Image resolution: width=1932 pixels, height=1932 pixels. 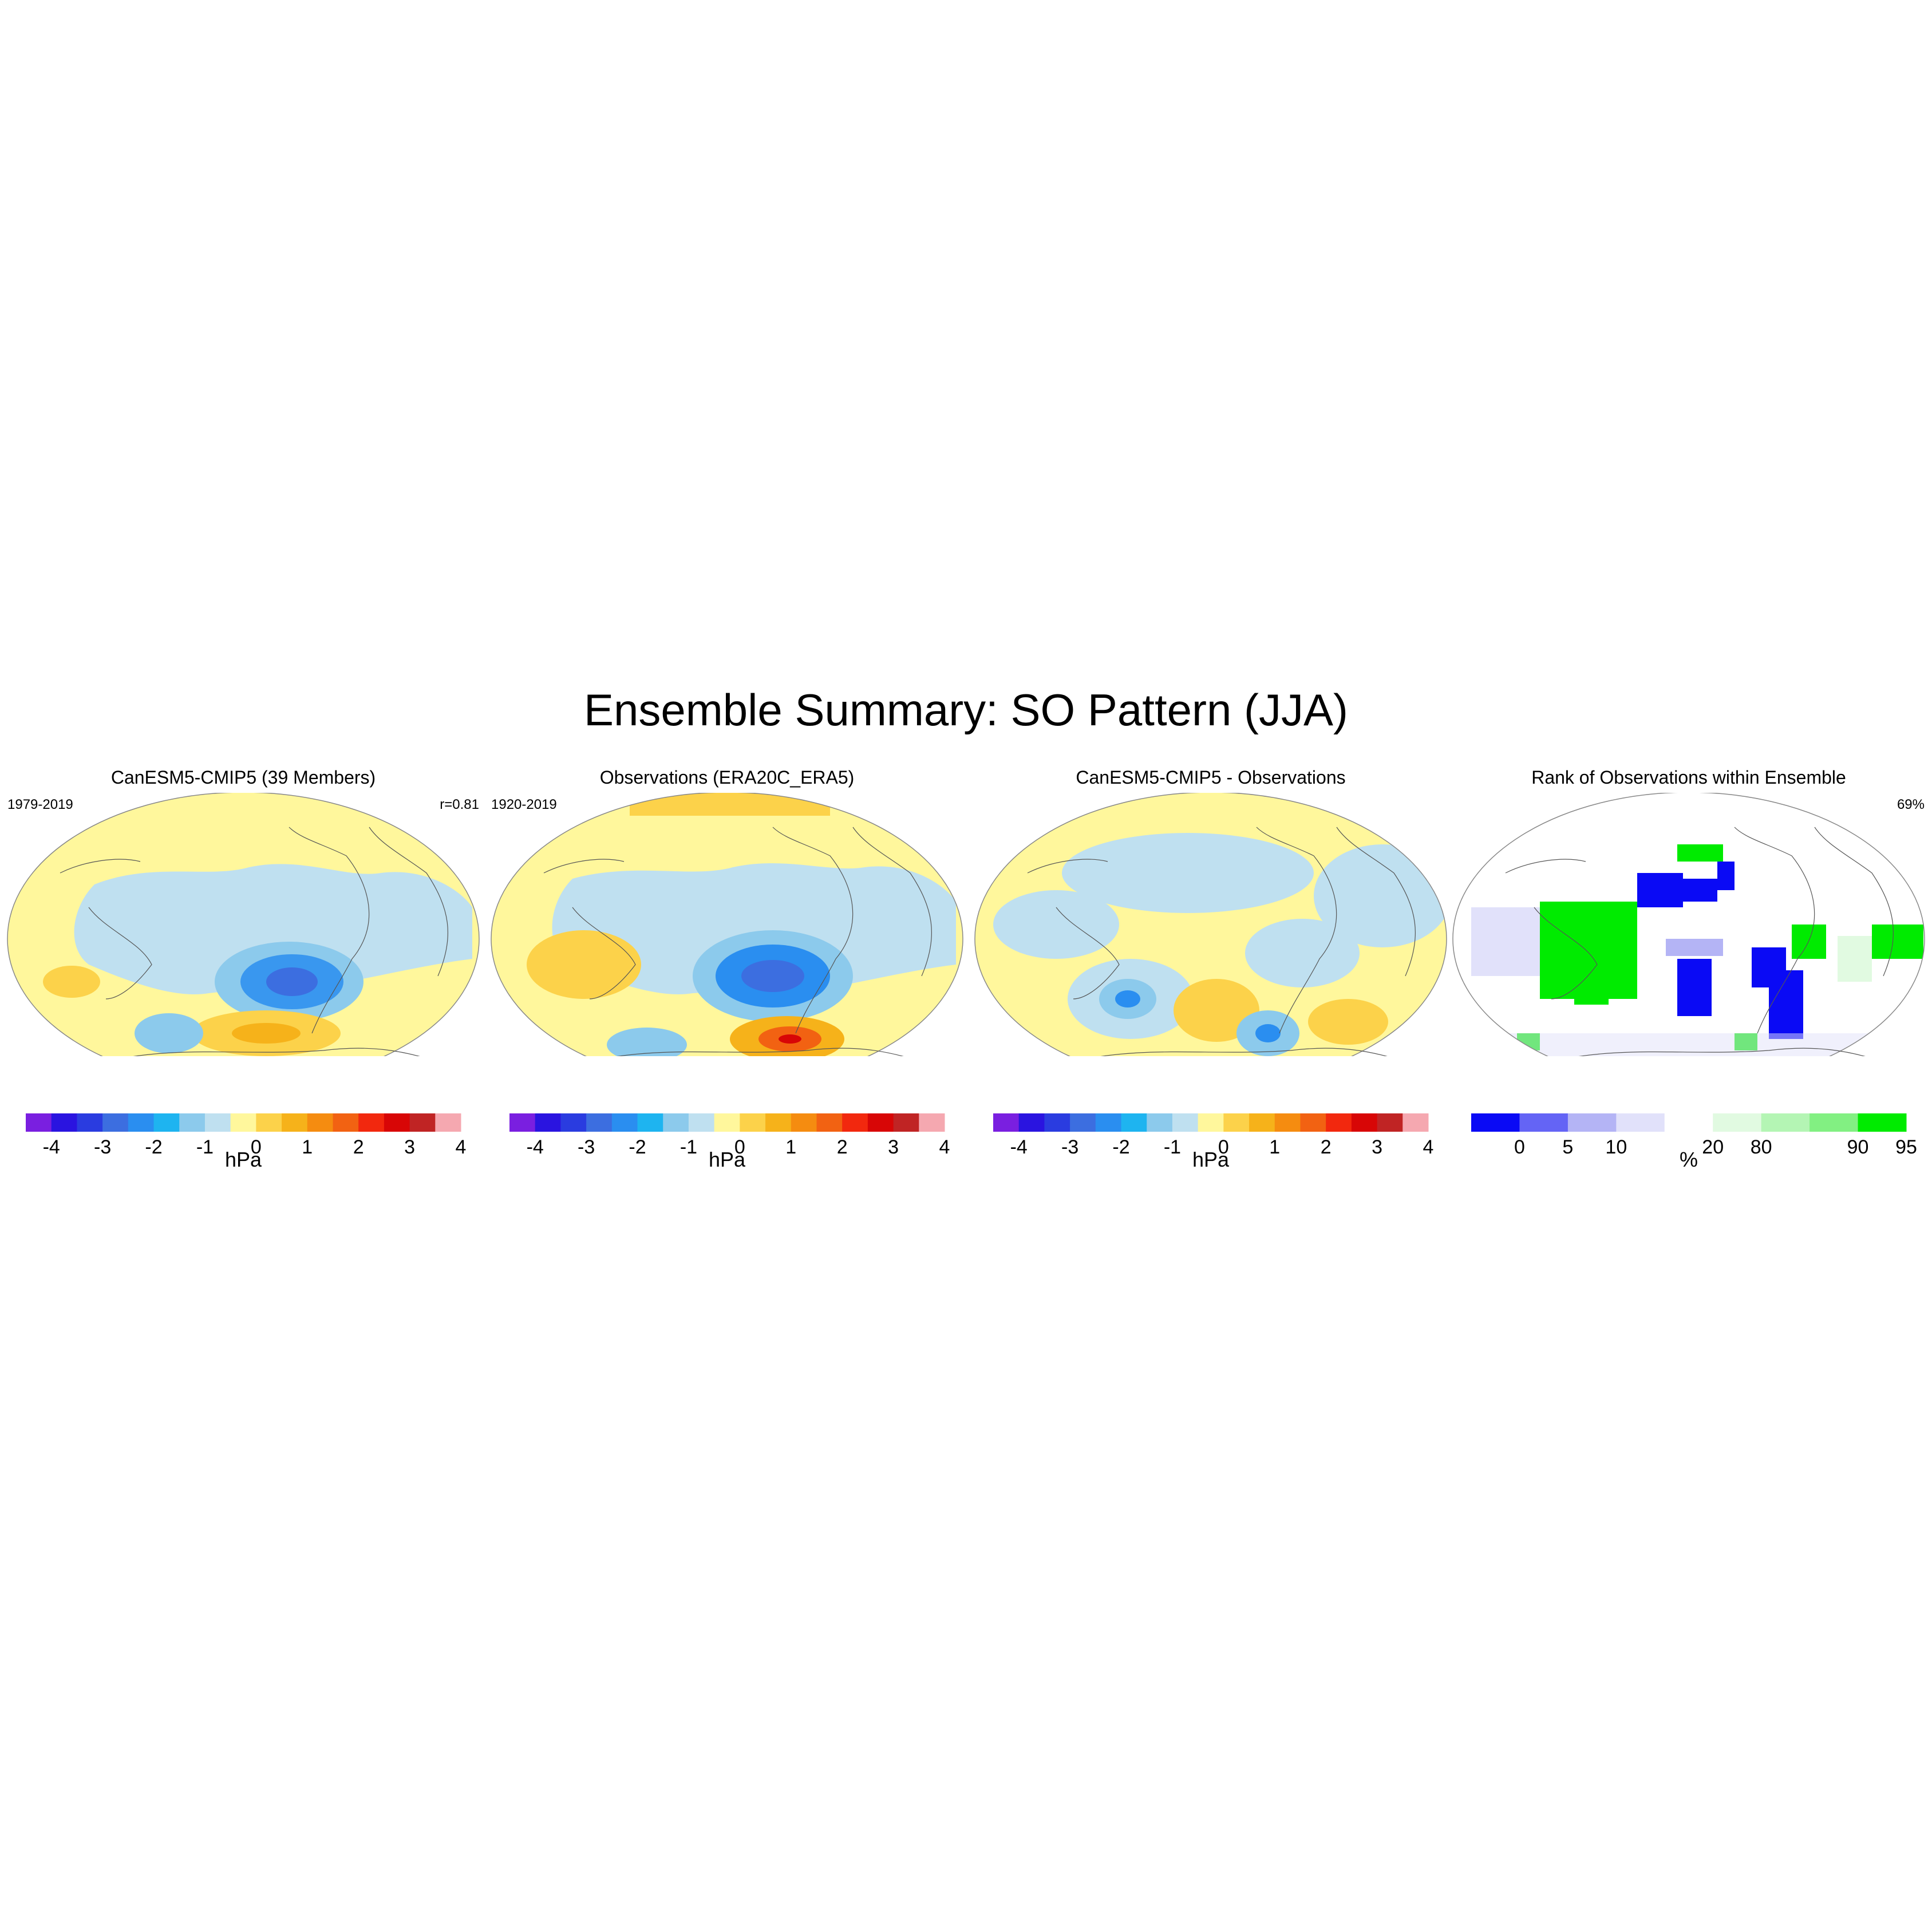 What do you see at coordinates (1211, 777) in the screenshot?
I see `panel-title: CanESM5-CMIP5 - Observations` at bounding box center [1211, 777].